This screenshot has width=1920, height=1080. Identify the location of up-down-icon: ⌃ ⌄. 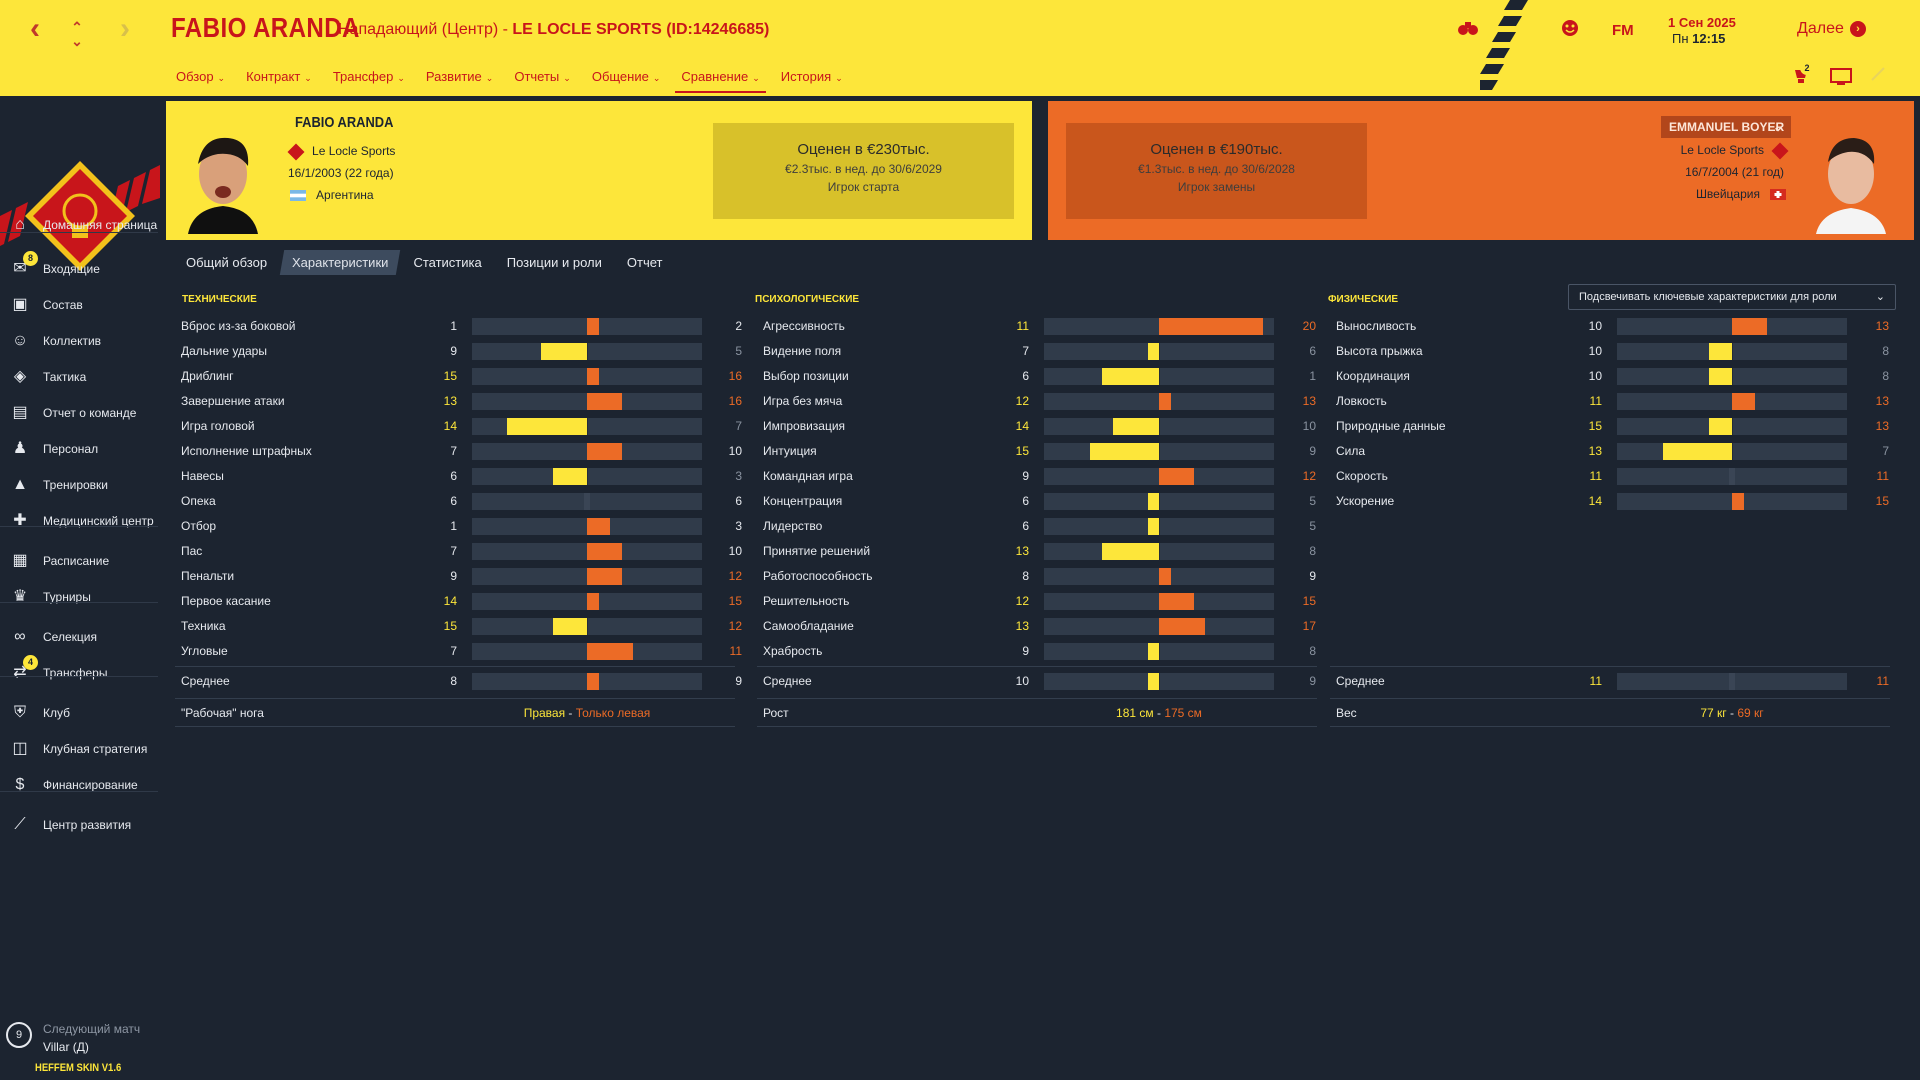
(77, 34).